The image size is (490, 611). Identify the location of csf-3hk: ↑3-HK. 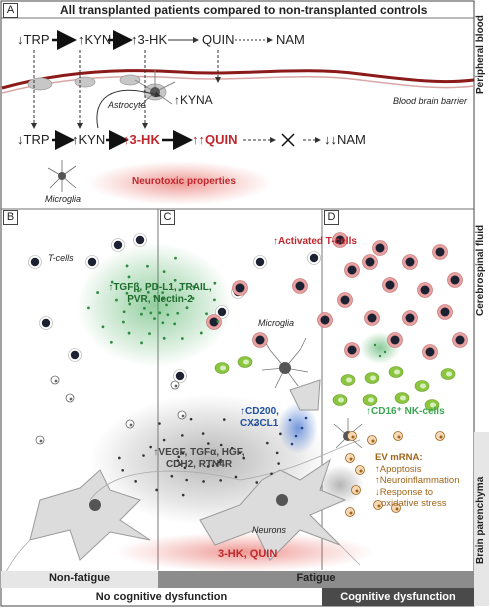
(141, 139).